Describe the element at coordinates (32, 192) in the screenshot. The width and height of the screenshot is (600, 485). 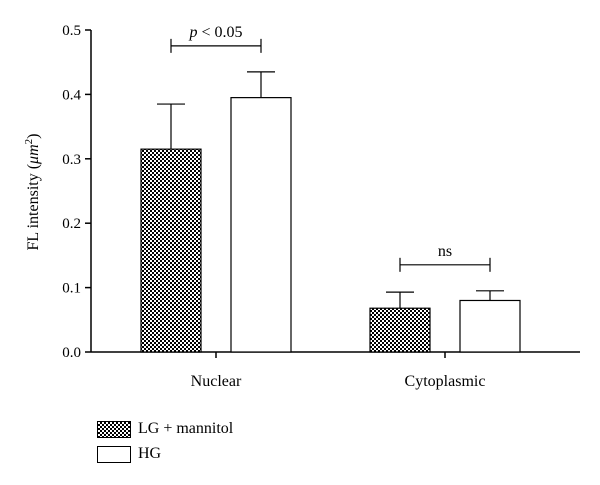
I see `y-axis-title: FL intensity (μm2)` at that location.